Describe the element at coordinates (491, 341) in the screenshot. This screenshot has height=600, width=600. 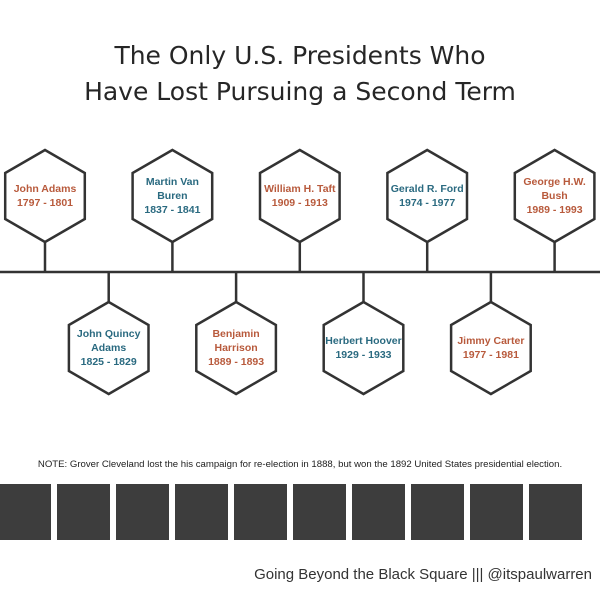
I see `president-name: Jimmy Carter` at that location.